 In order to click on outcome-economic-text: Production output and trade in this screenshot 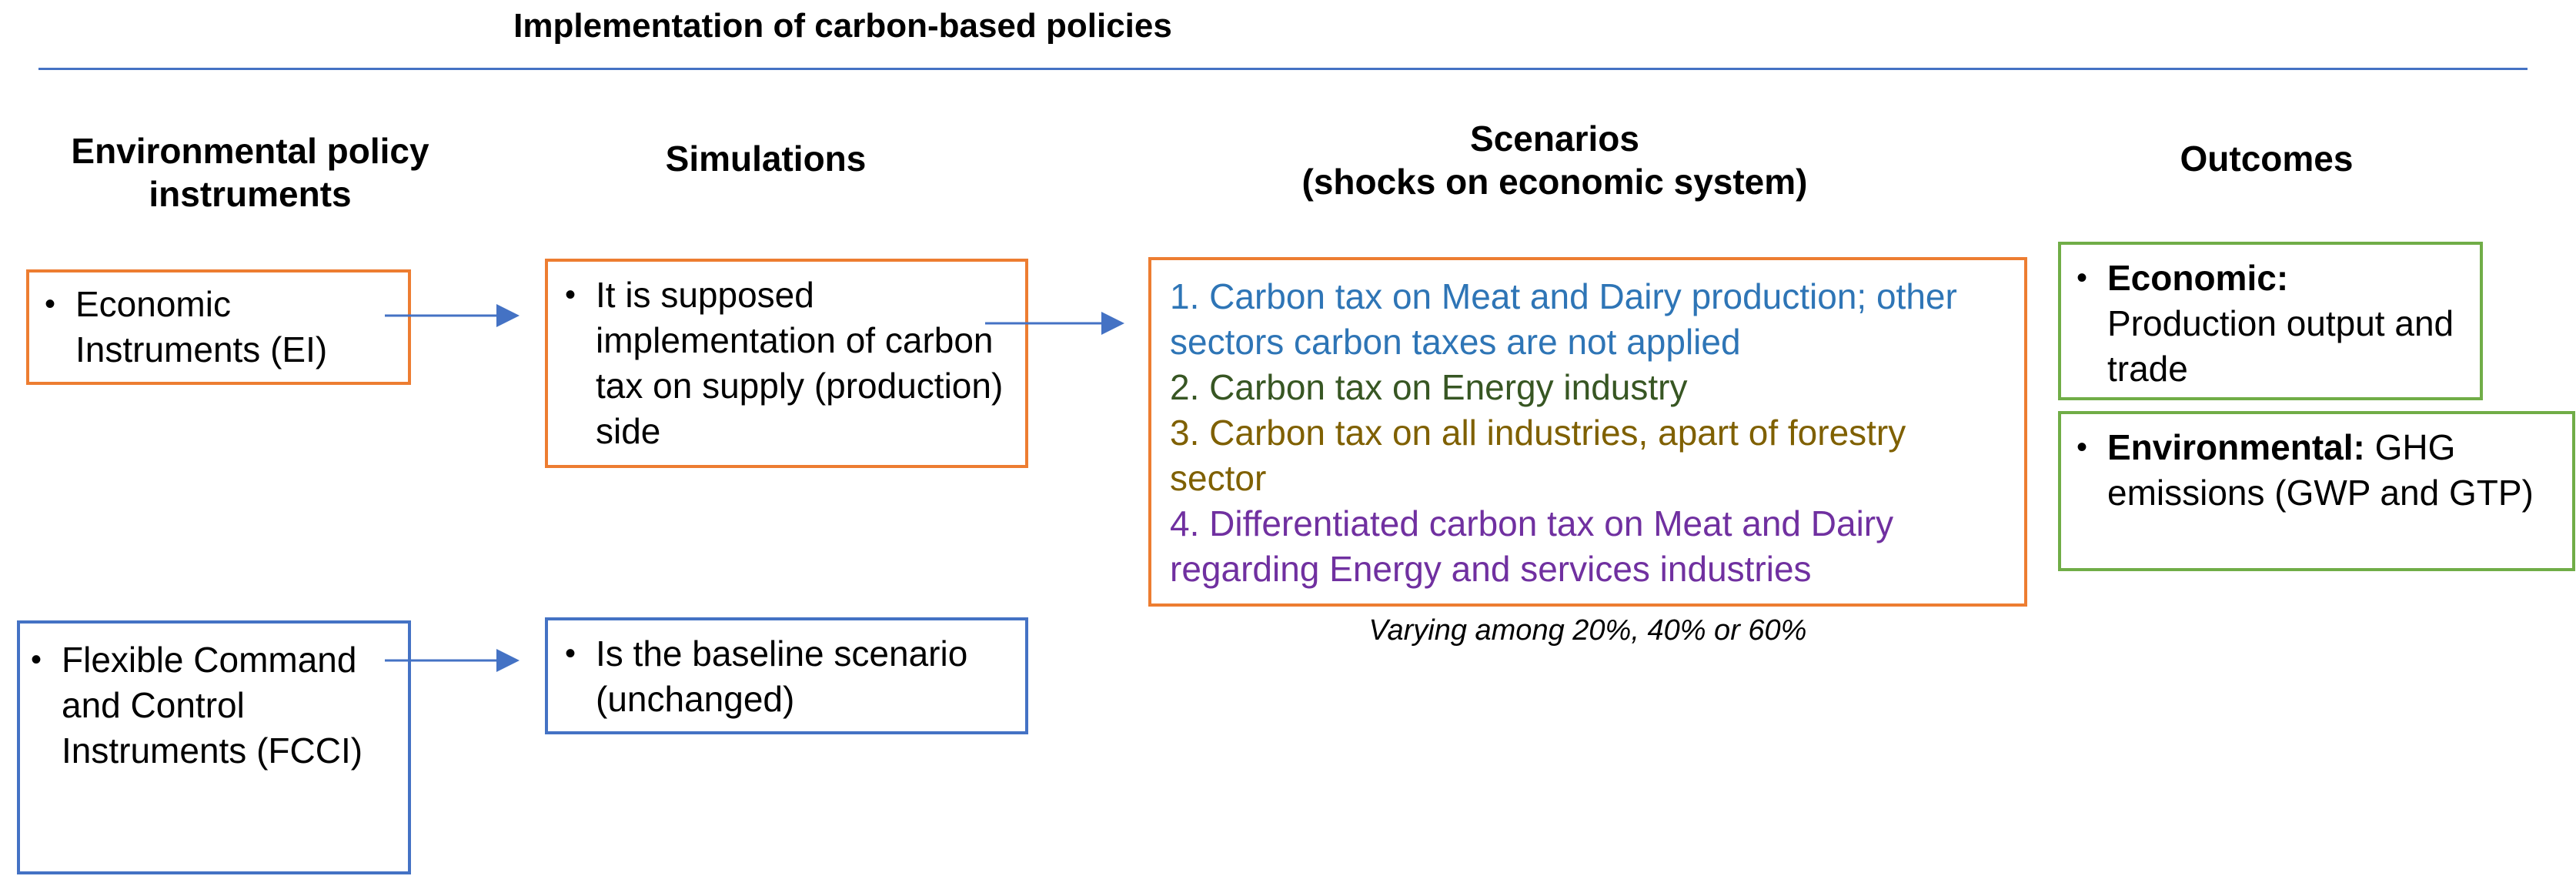, I will do `click(2280, 346)`.